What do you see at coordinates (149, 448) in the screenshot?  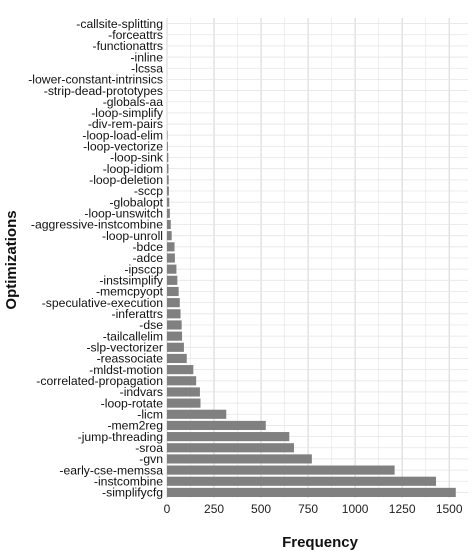 I see `category-label: -sroa` at bounding box center [149, 448].